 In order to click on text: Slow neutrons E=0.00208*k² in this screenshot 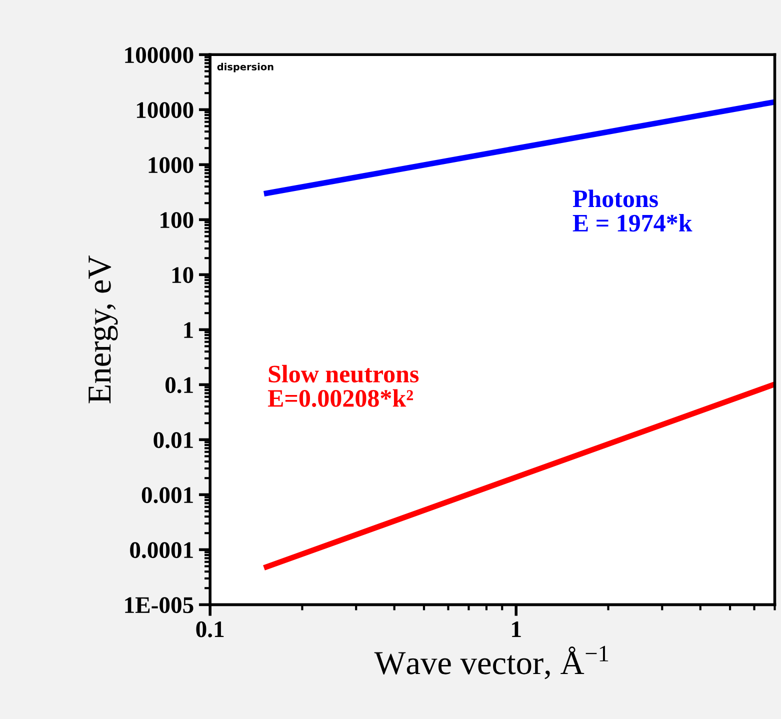, I will do `click(343, 386)`.